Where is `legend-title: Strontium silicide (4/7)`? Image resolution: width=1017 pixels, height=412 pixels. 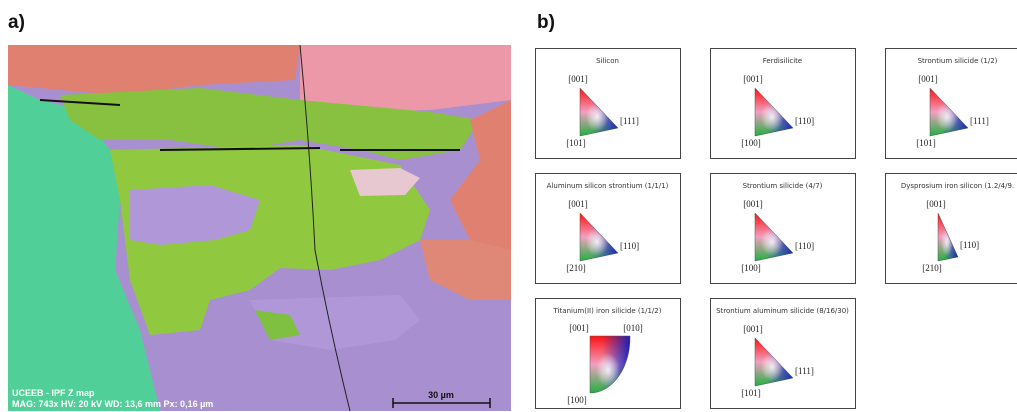
legend-title: Strontium silicide (4/7) is located at coordinates (783, 186).